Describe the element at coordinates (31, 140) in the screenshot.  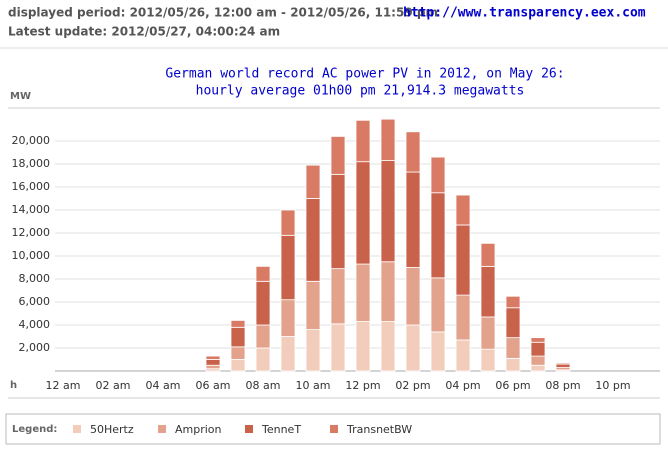
I see `y-tick-label: 20,000` at that location.